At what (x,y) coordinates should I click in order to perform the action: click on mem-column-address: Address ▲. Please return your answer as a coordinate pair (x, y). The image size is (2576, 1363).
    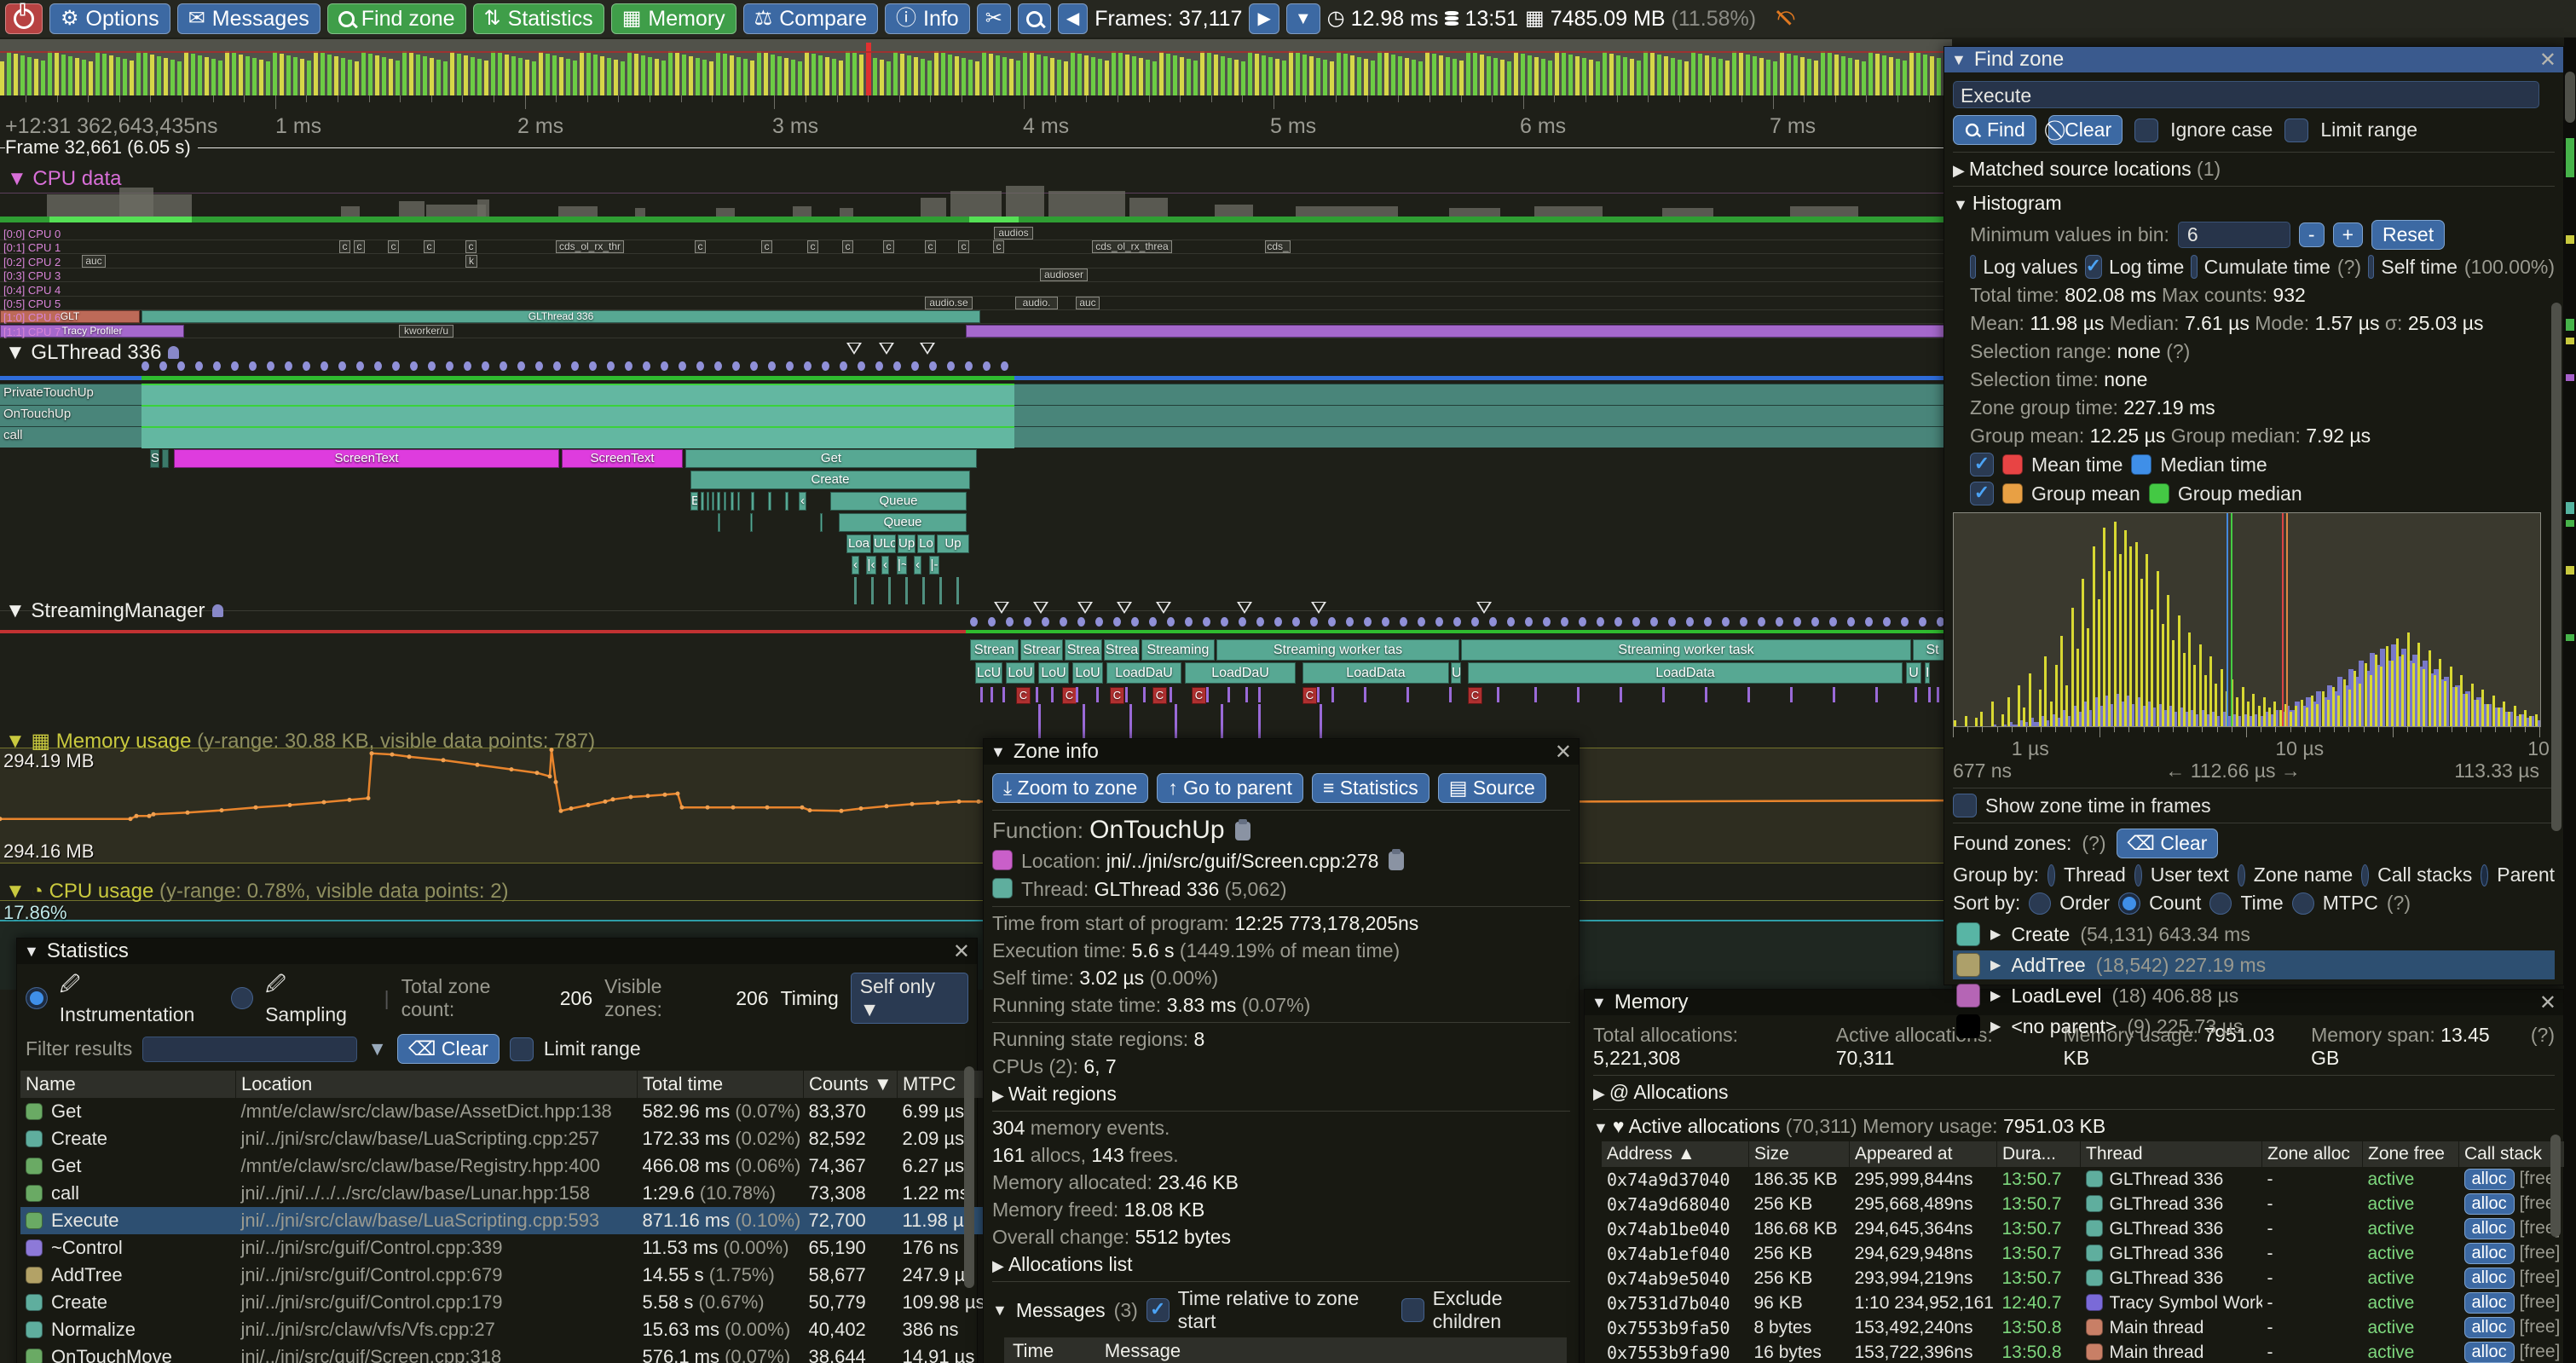
    Looking at the image, I should click on (1651, 1154).